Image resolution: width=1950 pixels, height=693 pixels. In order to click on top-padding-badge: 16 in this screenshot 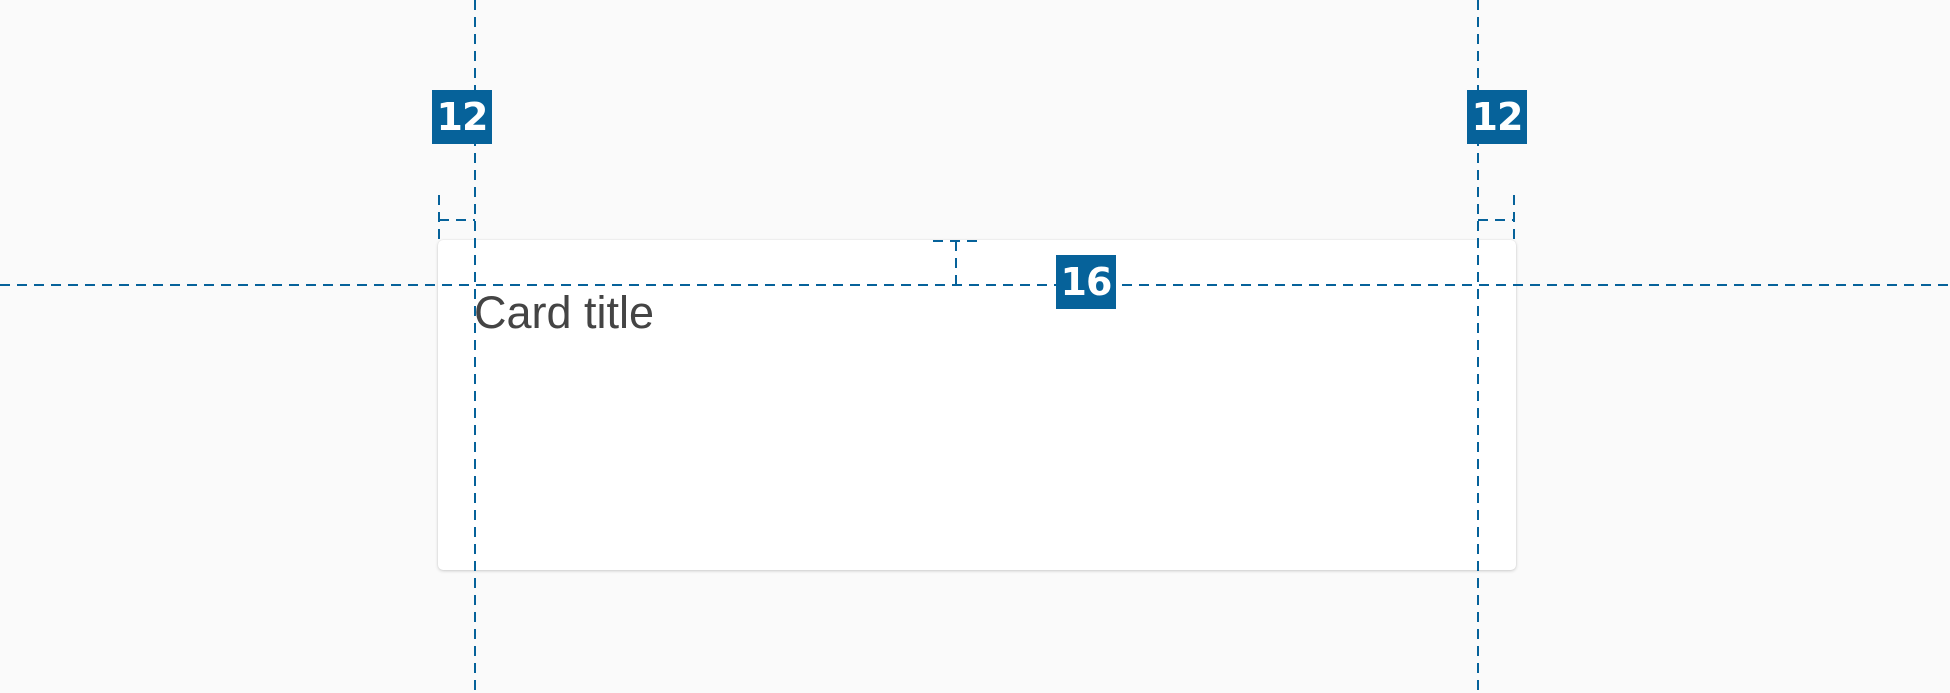, I will do `click(1086, 282)`.